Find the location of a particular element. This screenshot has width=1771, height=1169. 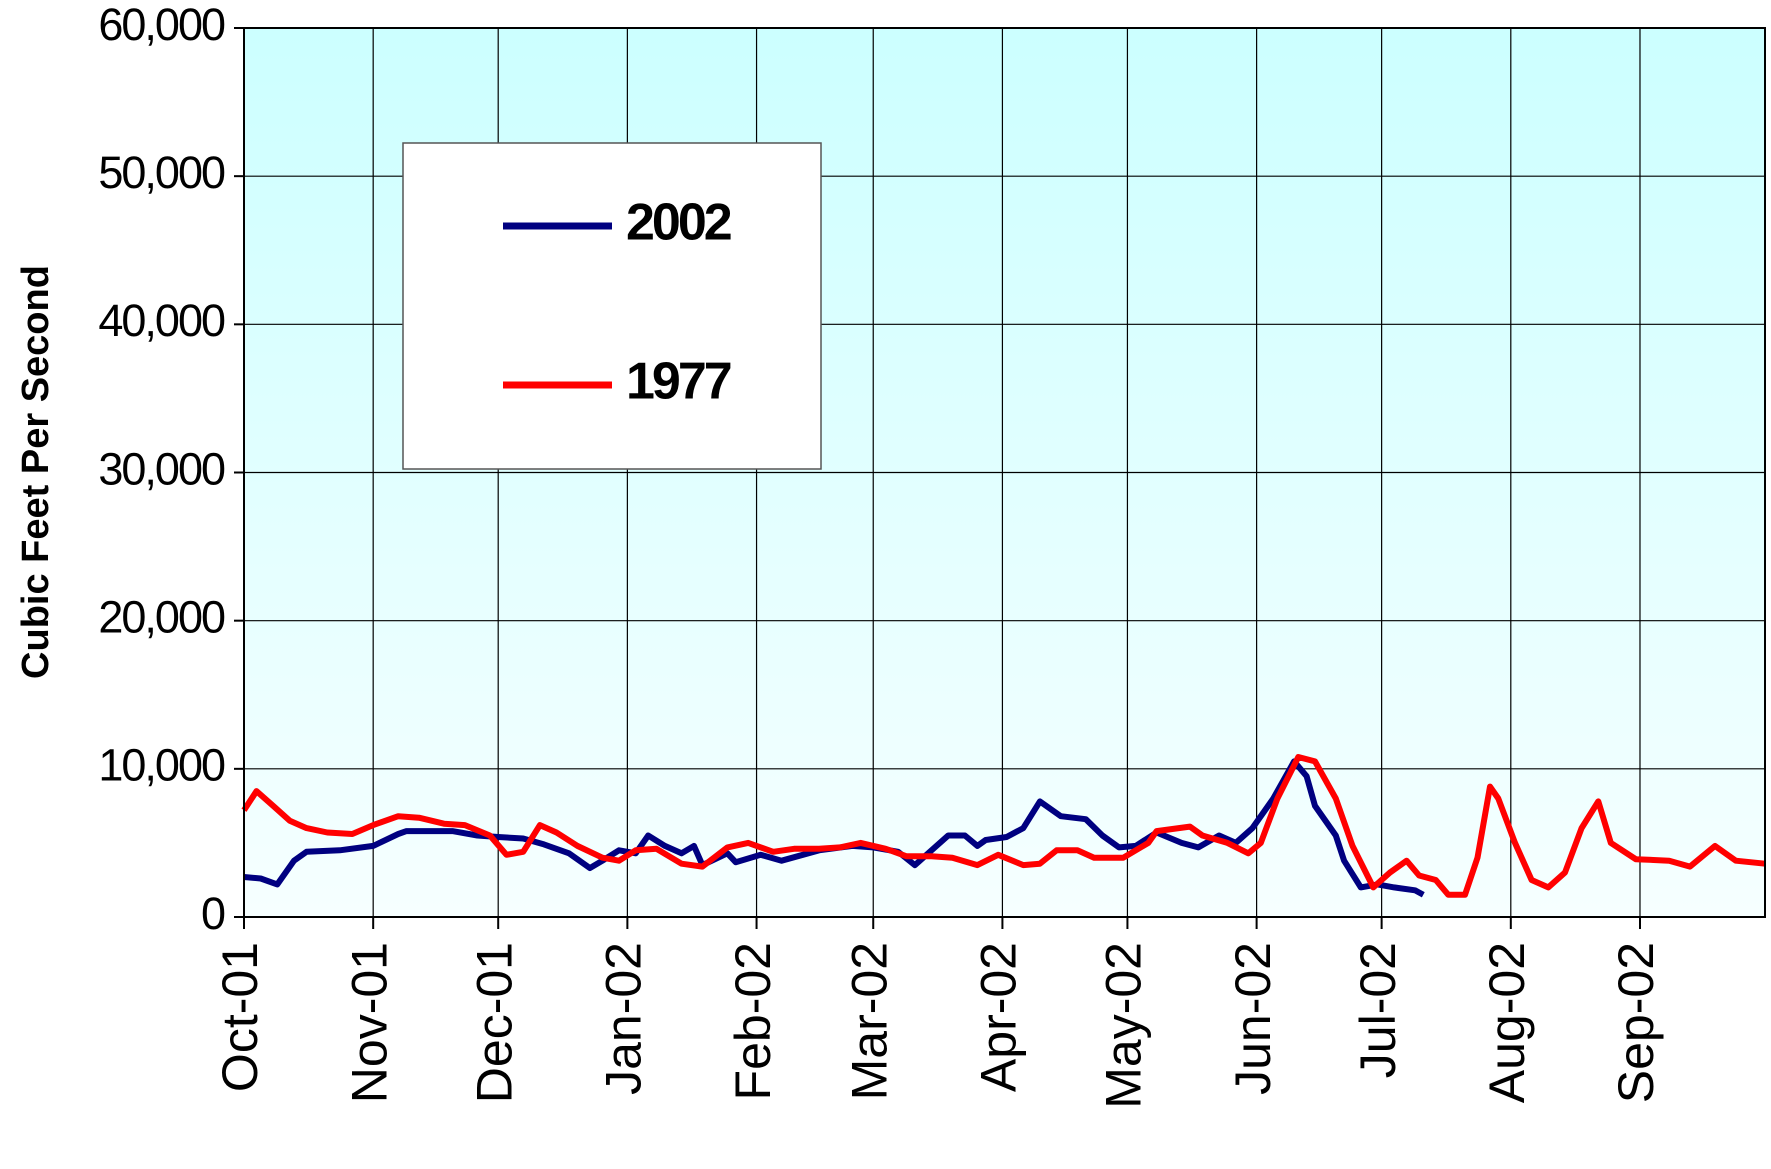

legend-box is located at coordinates (612, 306).